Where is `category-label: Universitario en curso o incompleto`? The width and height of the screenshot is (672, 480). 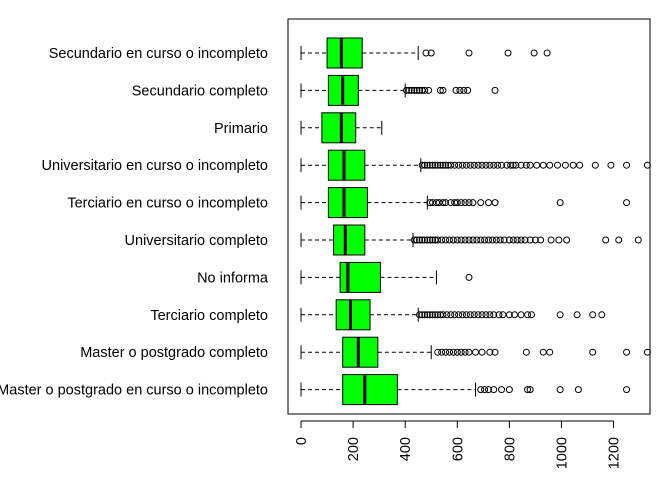 category-label: Universitario en curso o incompleto is located at coordinates (155, 166).